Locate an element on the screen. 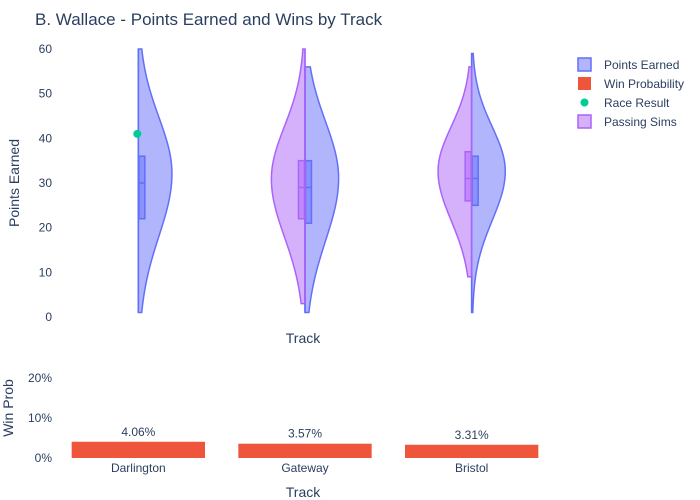 Image resolution: width=700 pixels, height=500 pixels. violin-y-tick-label: 10 is located at coordinates (46, 272).